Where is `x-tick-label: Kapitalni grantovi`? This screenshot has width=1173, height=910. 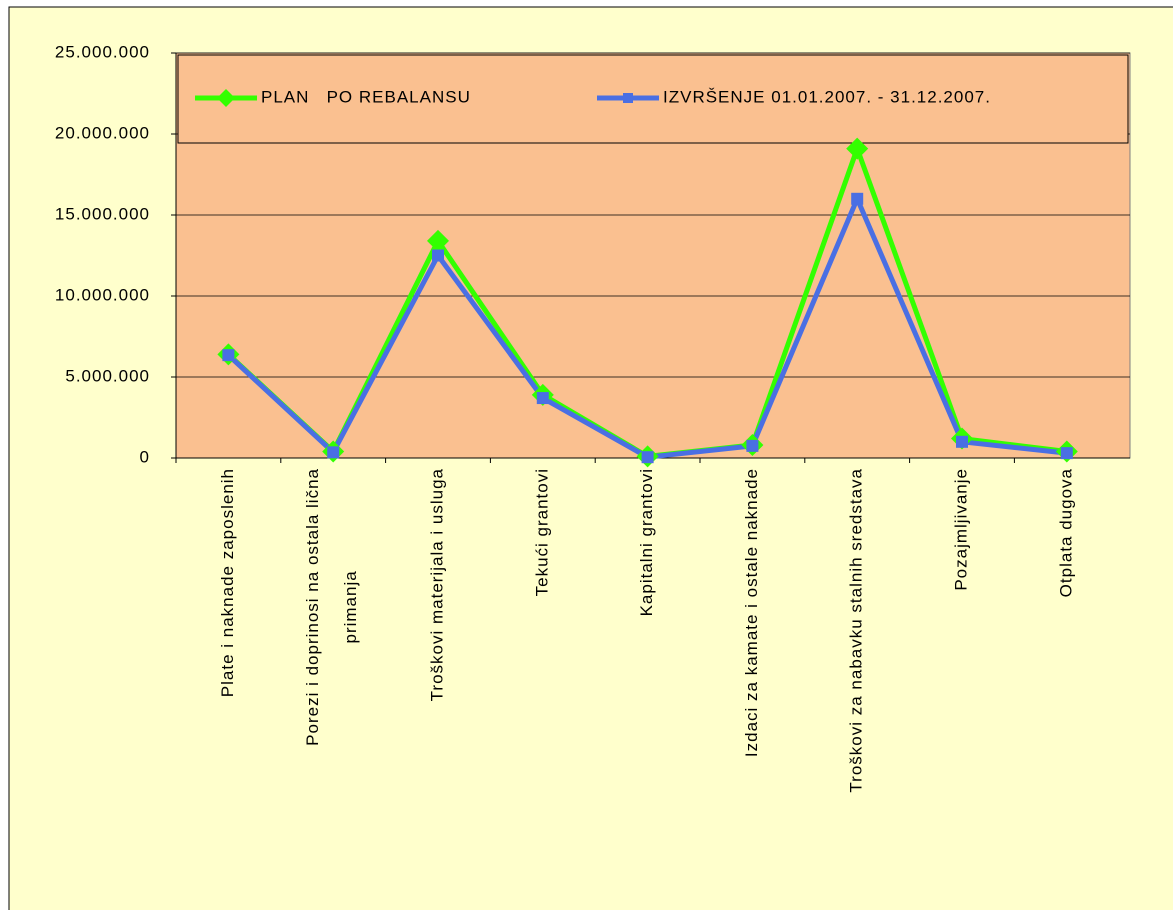 x-tick-label: Kapitalni grantovi is located at coordinates (646, 542).